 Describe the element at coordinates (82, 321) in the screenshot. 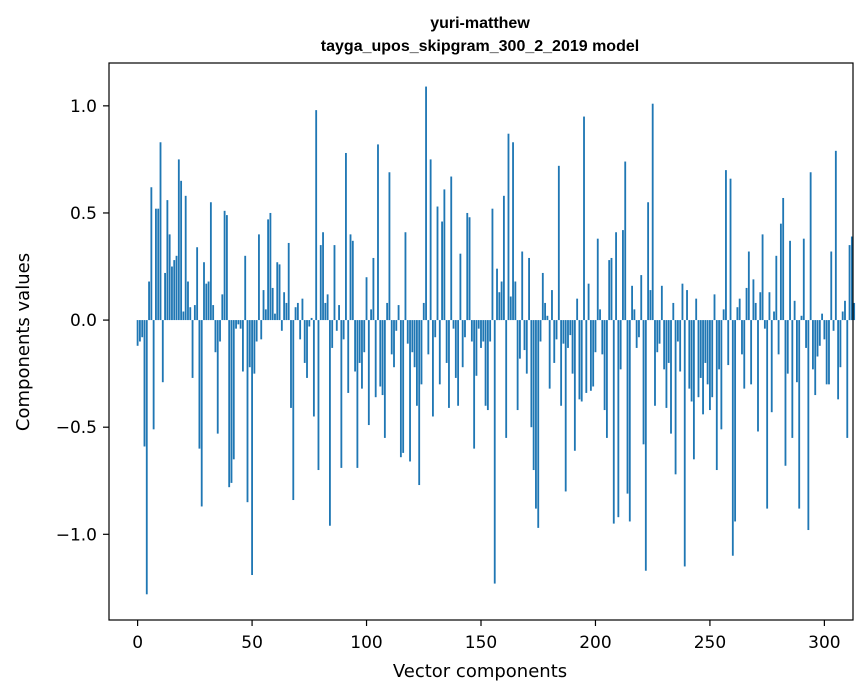

I see `y-axis-ticks: −1.0 −0.5 0.0 0.5 1.0` at that location.